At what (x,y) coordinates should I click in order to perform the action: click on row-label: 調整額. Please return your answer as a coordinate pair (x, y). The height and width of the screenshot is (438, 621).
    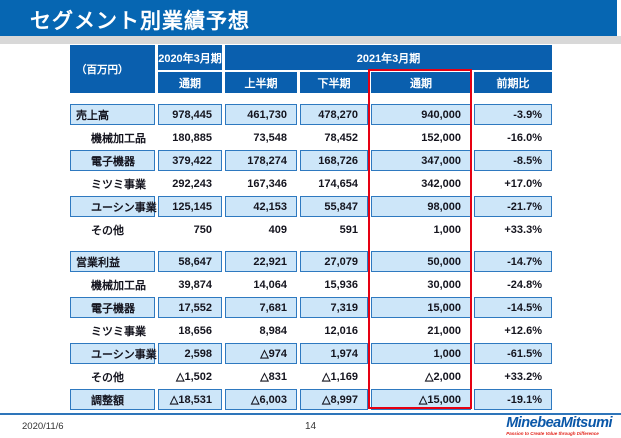
    Looking at the image, I should click on (112, 399).